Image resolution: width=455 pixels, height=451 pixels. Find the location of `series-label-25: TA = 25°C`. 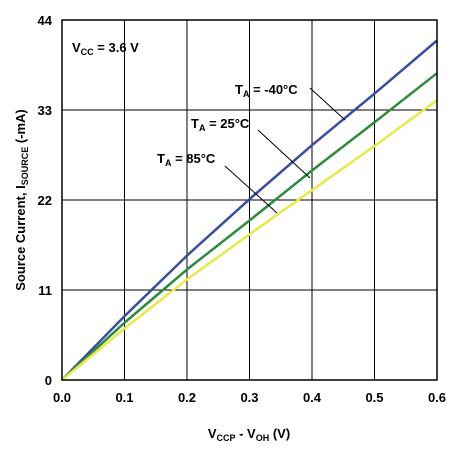

series-label-25: TA = 25°C is located at coordinates (220, 124).